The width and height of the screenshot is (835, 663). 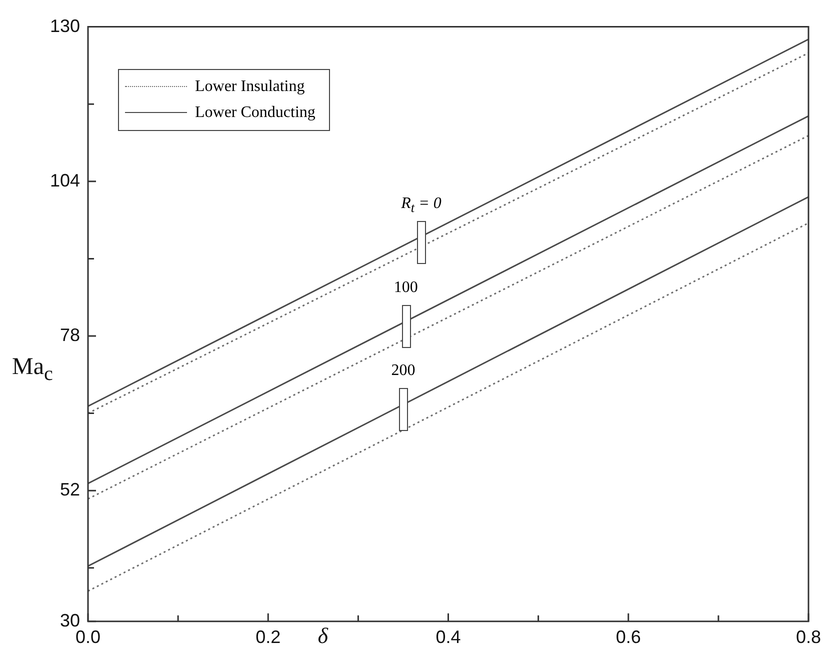 What do you see at coordinates (65, 180) in the screenshot?
I see `y-tick-label: 104` at bounding box center [65, 180].